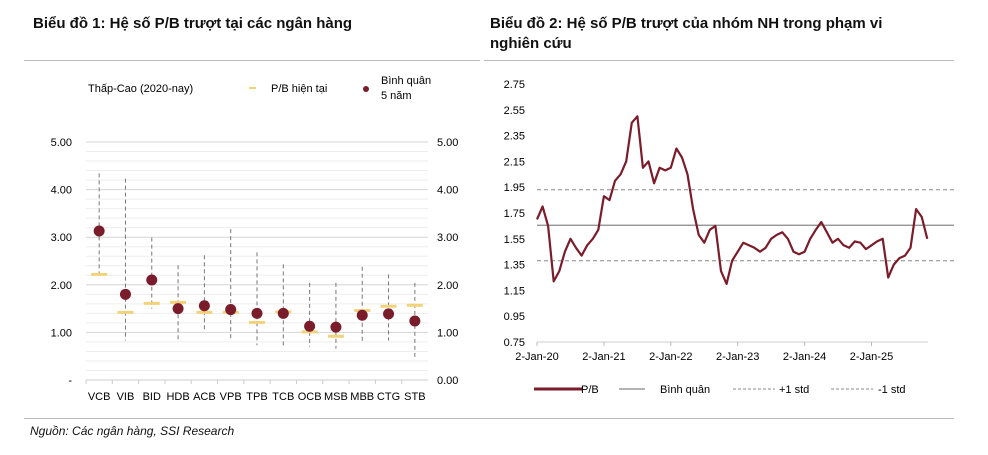  Describe the element at coordinates (514, 240) in the screenshot. I see `y-tick-label: 1.55` at that location.